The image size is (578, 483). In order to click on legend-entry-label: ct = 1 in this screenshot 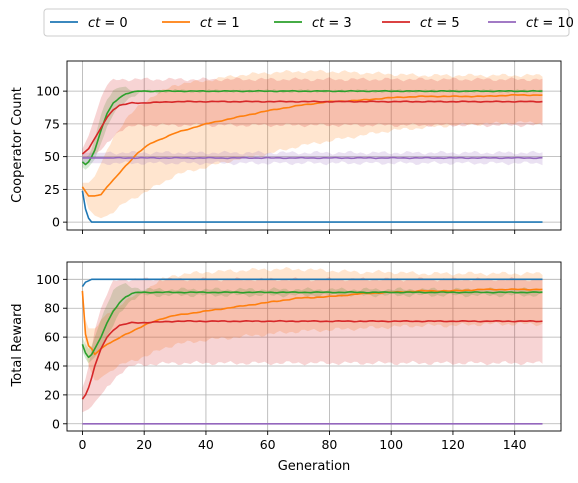, I will do `click(220, 23)`.